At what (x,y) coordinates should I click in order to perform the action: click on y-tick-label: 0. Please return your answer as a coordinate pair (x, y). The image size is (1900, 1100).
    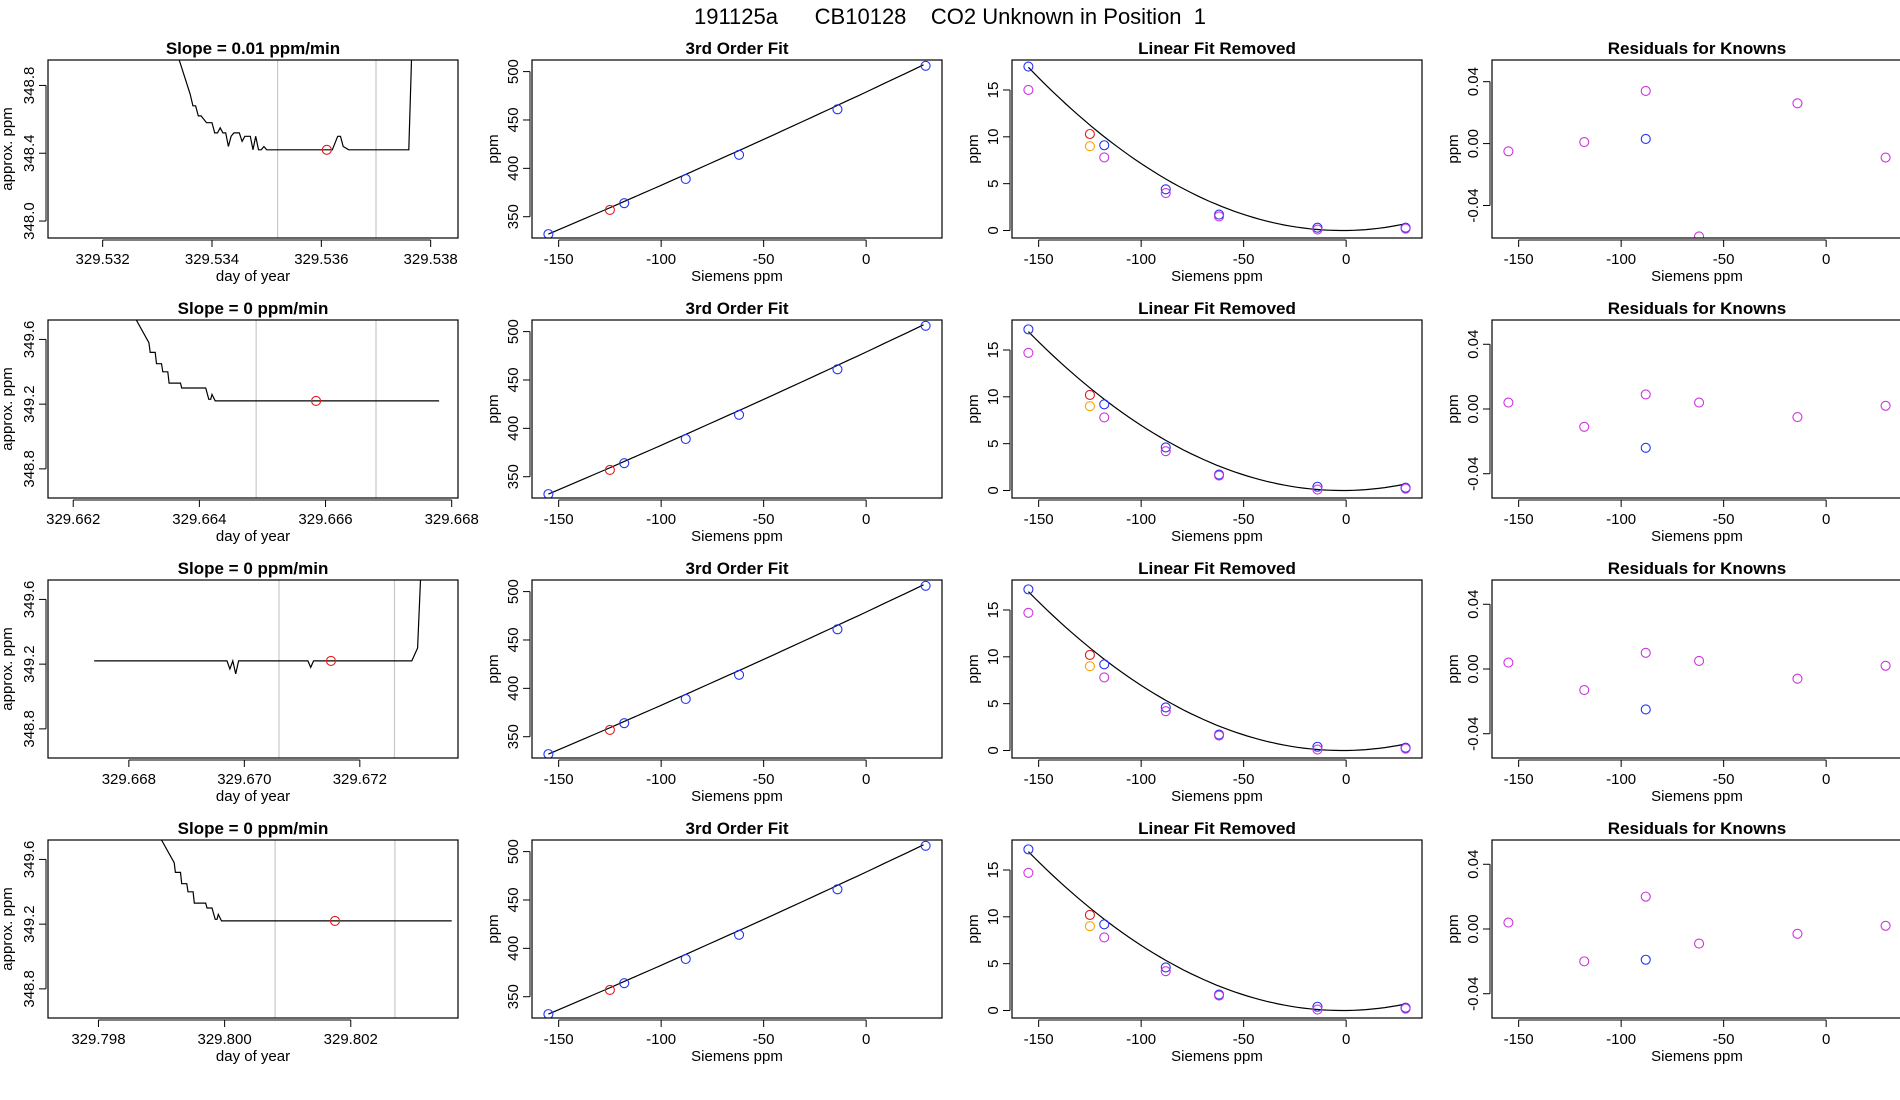
    Looking at the image, I should click on (993, 750).